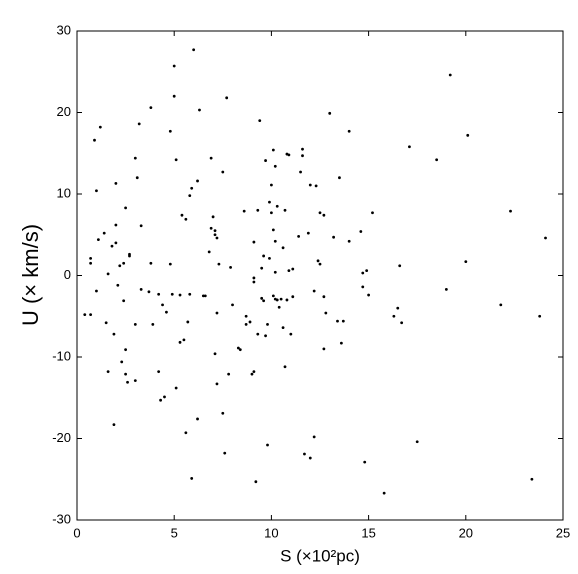  Describe the element at coordinates (61, 355) in the screenshot. I see `y-tick-label: -10` at that location.